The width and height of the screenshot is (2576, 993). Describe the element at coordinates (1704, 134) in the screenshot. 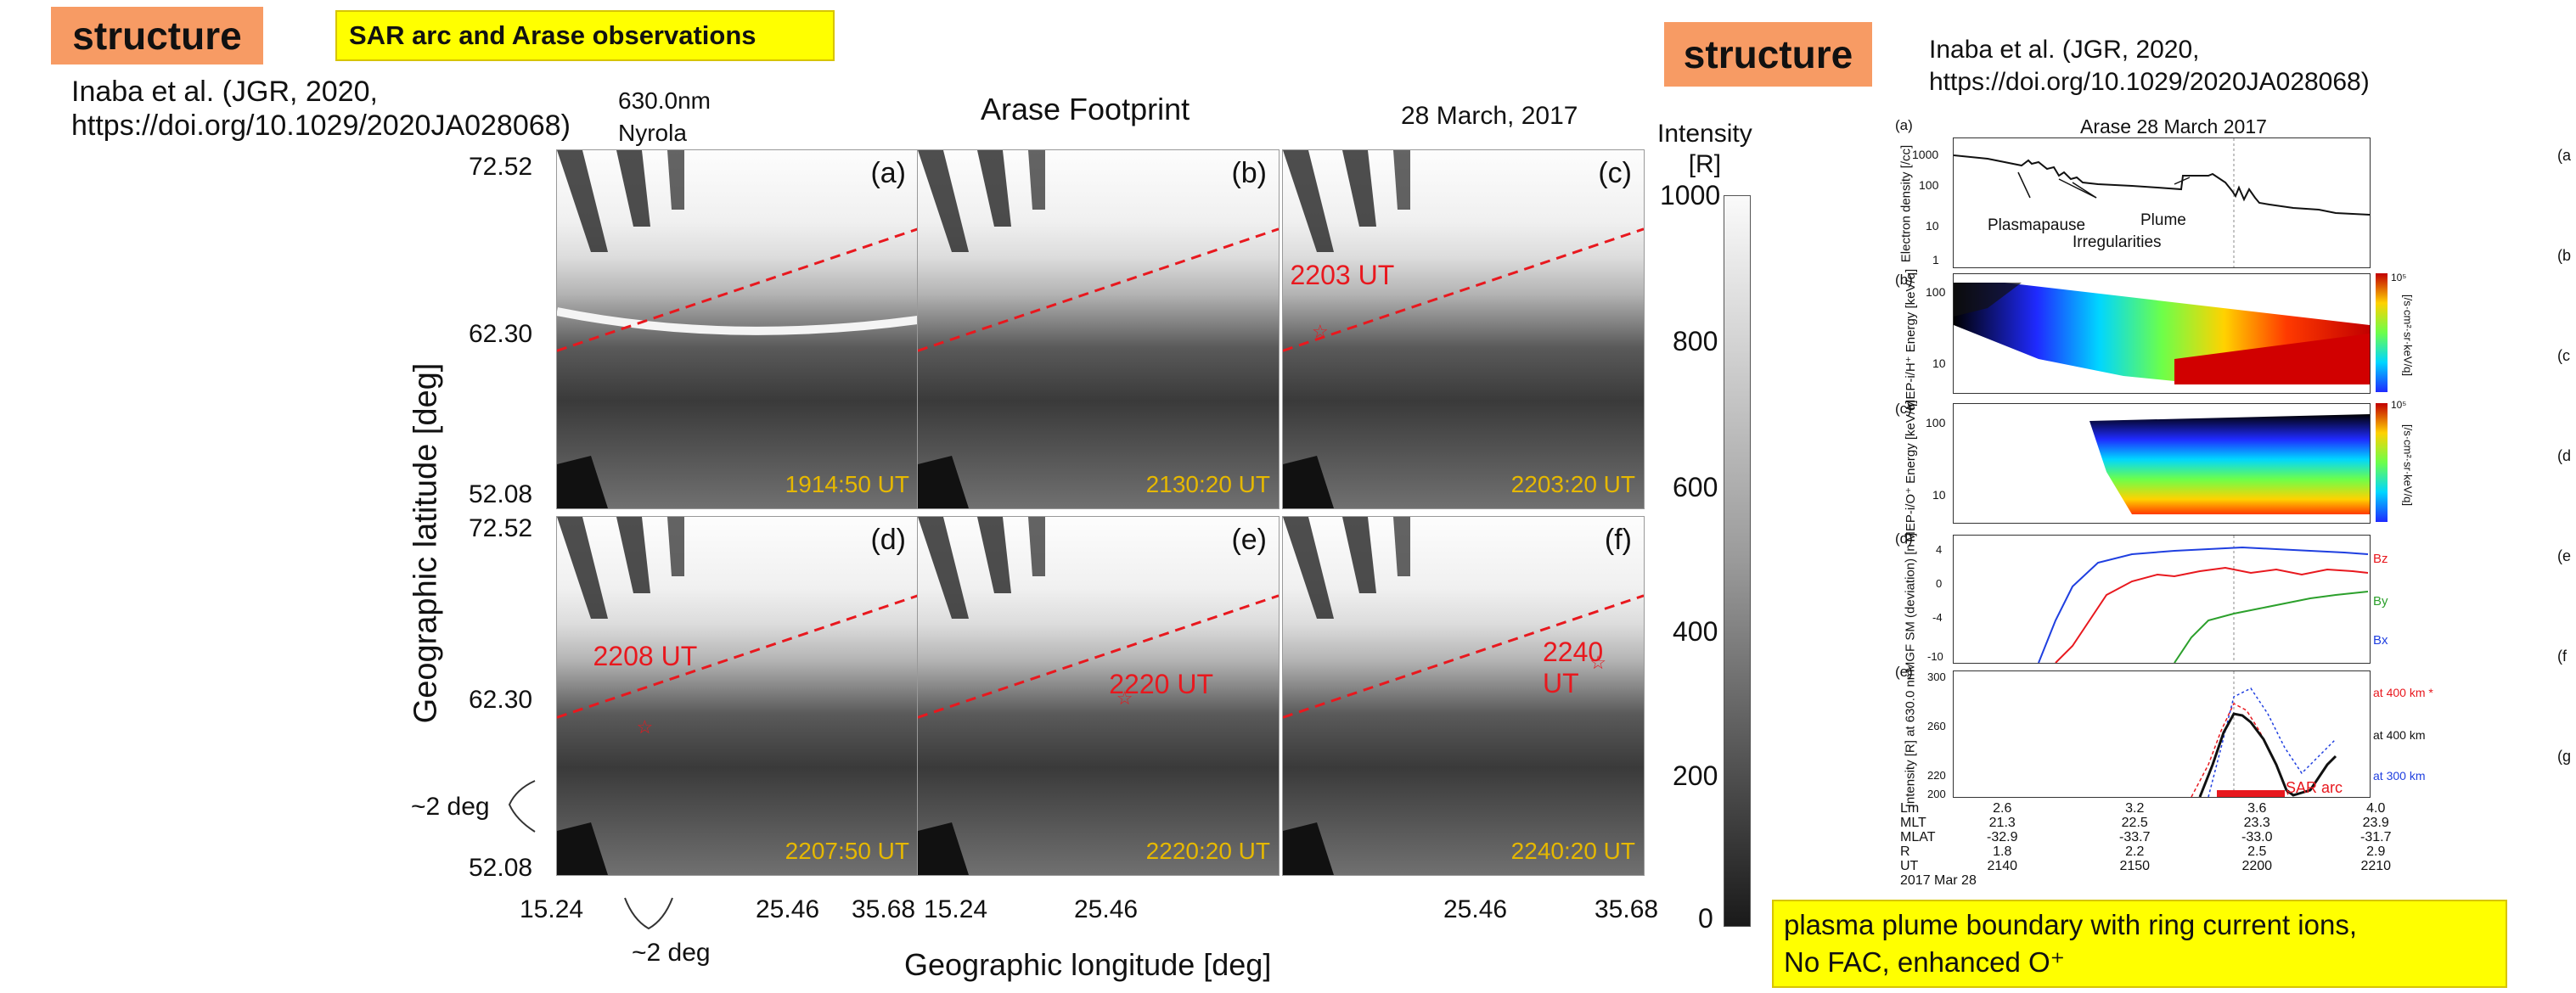

I see `colorbar-title-1: Intensity` at that location.